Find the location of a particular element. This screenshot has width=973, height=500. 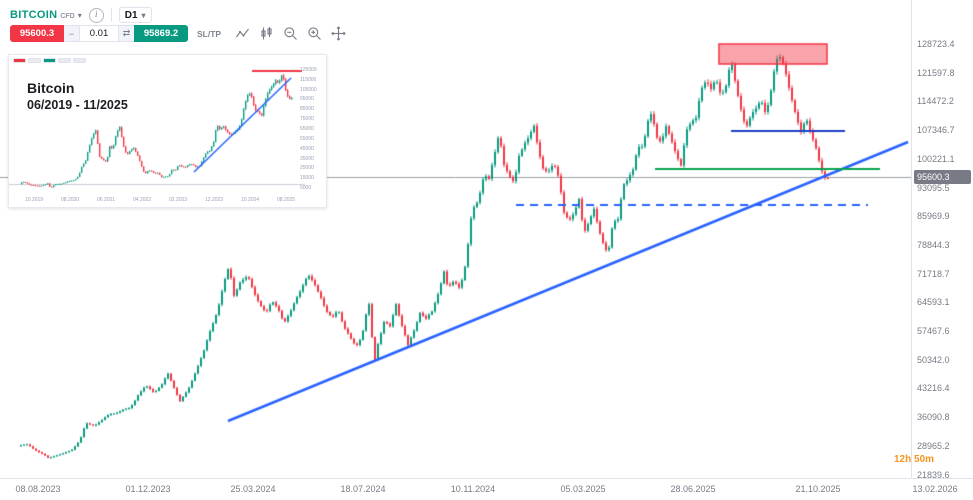

inset-price-tick: 15000 is located at coordinates (307, 178).